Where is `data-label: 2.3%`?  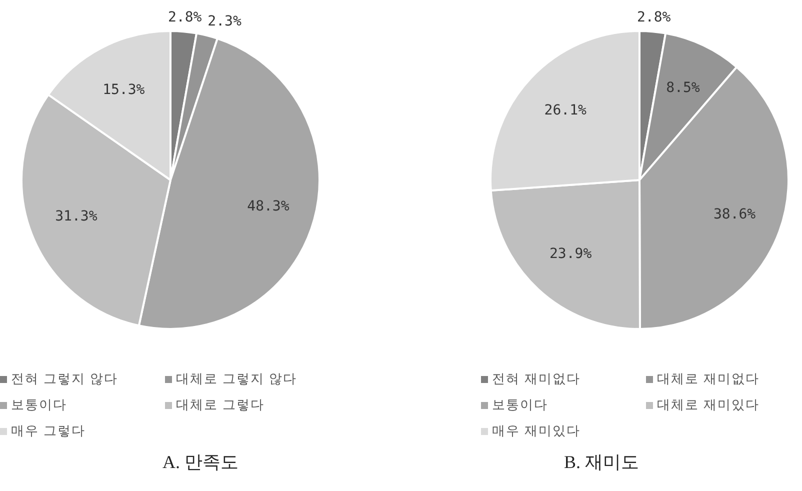 data-label: 2.3% is located at coordinates (225, 22).